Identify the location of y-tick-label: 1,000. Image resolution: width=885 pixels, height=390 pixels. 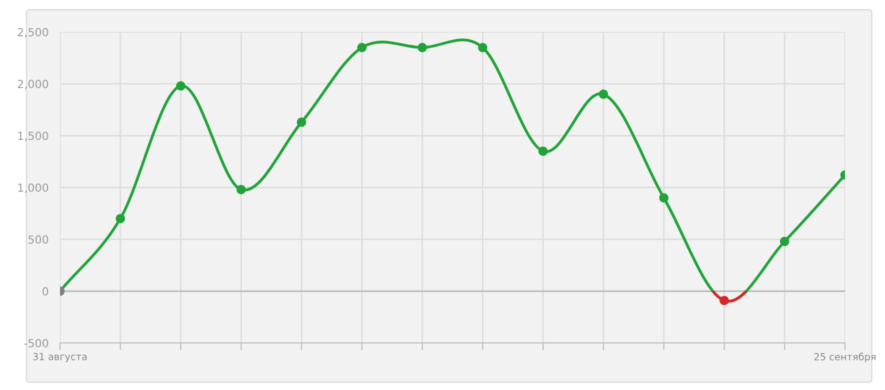
(33, 188).